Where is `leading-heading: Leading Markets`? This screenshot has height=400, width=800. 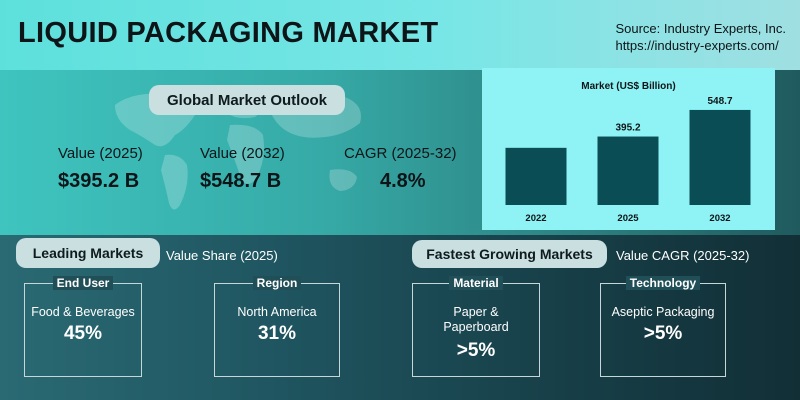 leading-heading: Leading Markets is located at coordinates (88, 253).